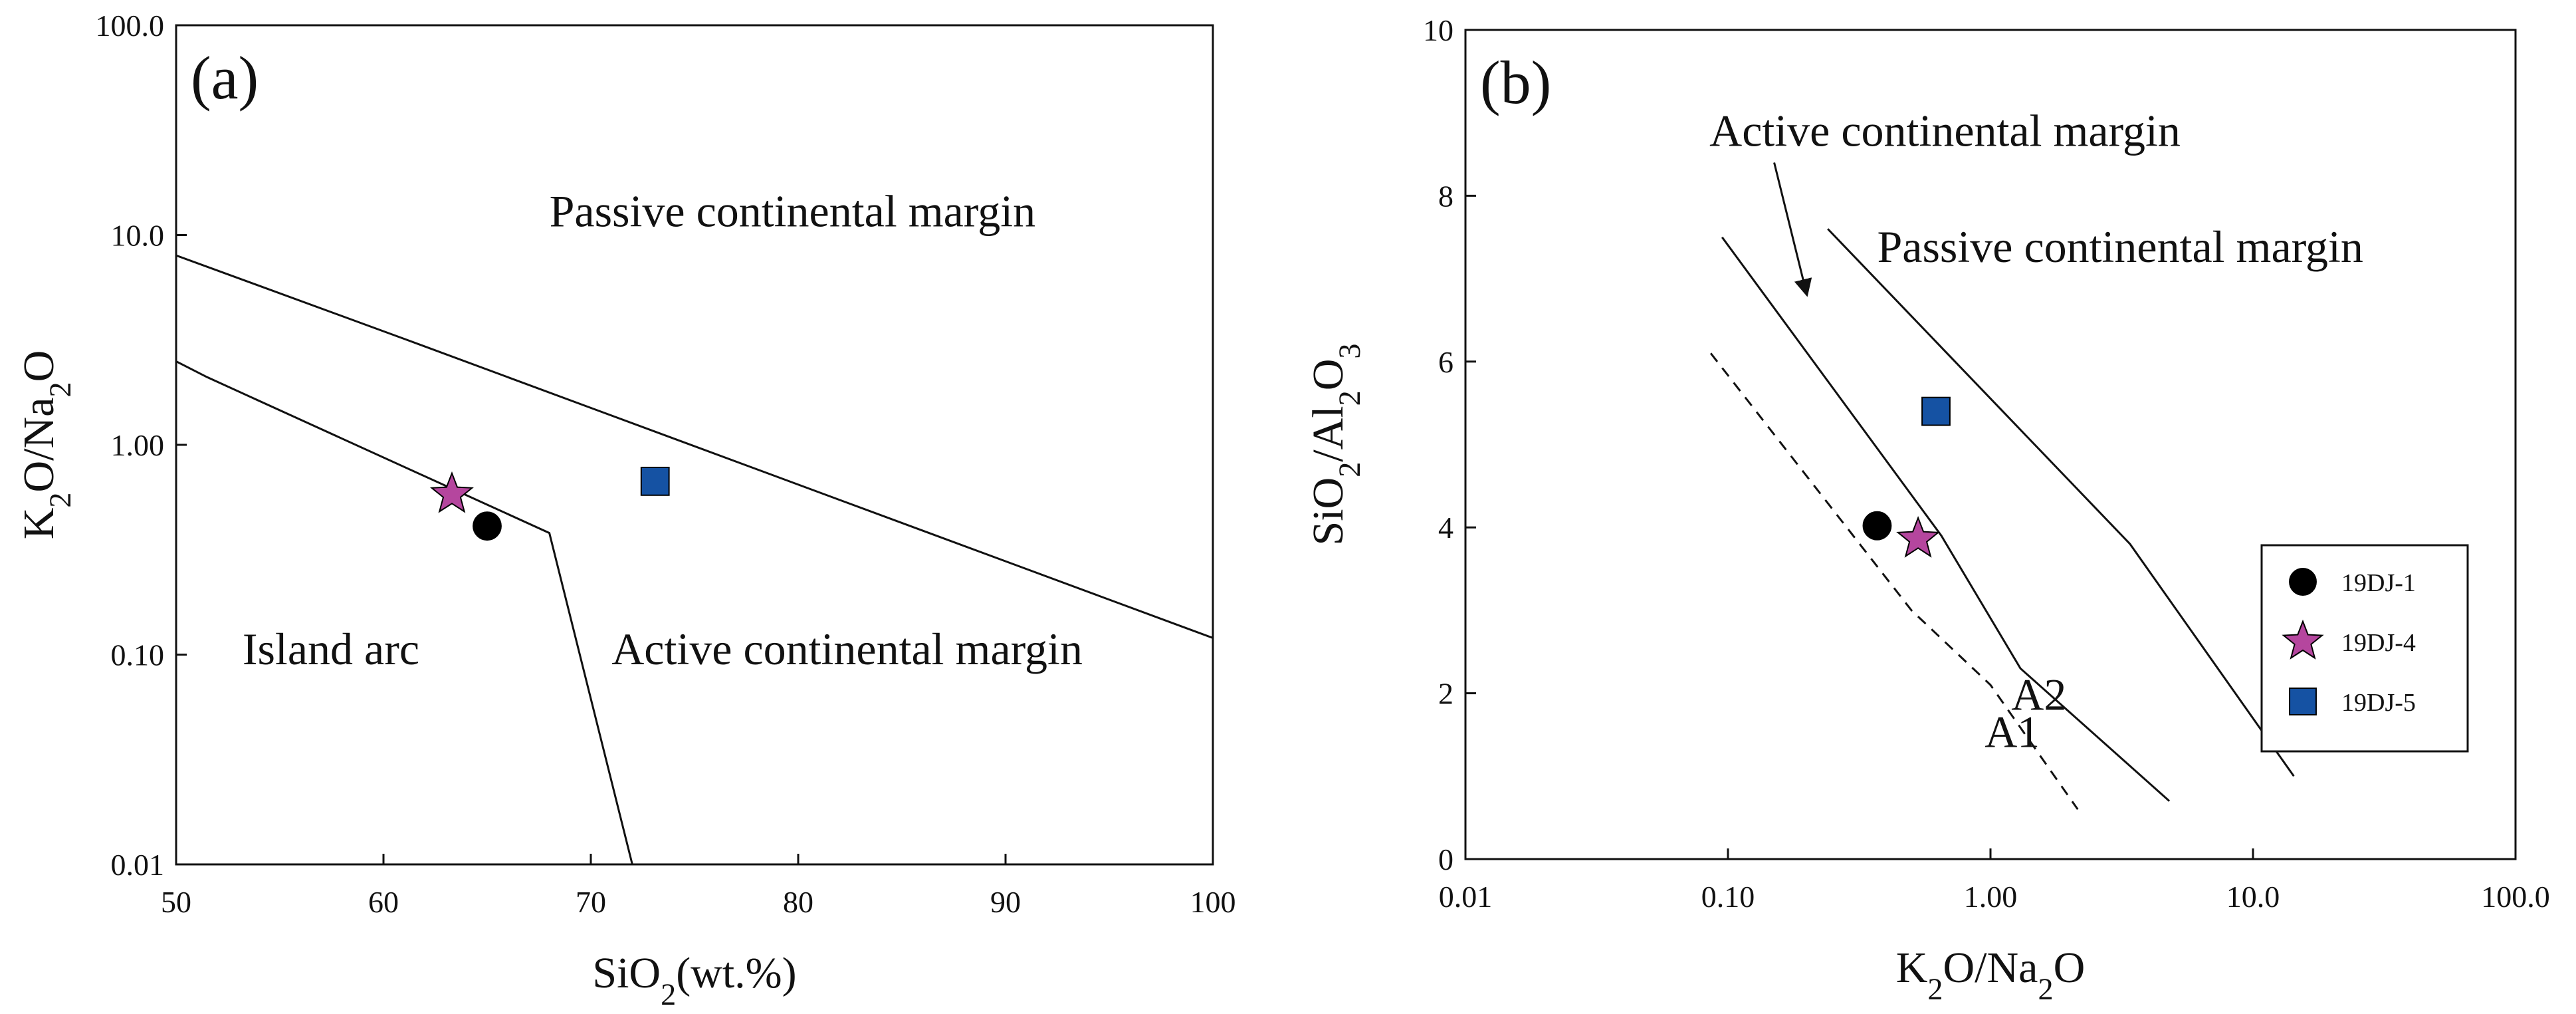 The width and height of the screenshot is (2576, 1014). What do you see at coordinates (2038, 695) in the screenshot?
I see `line-label-a2: A2` at bounding box center [2038, 695].